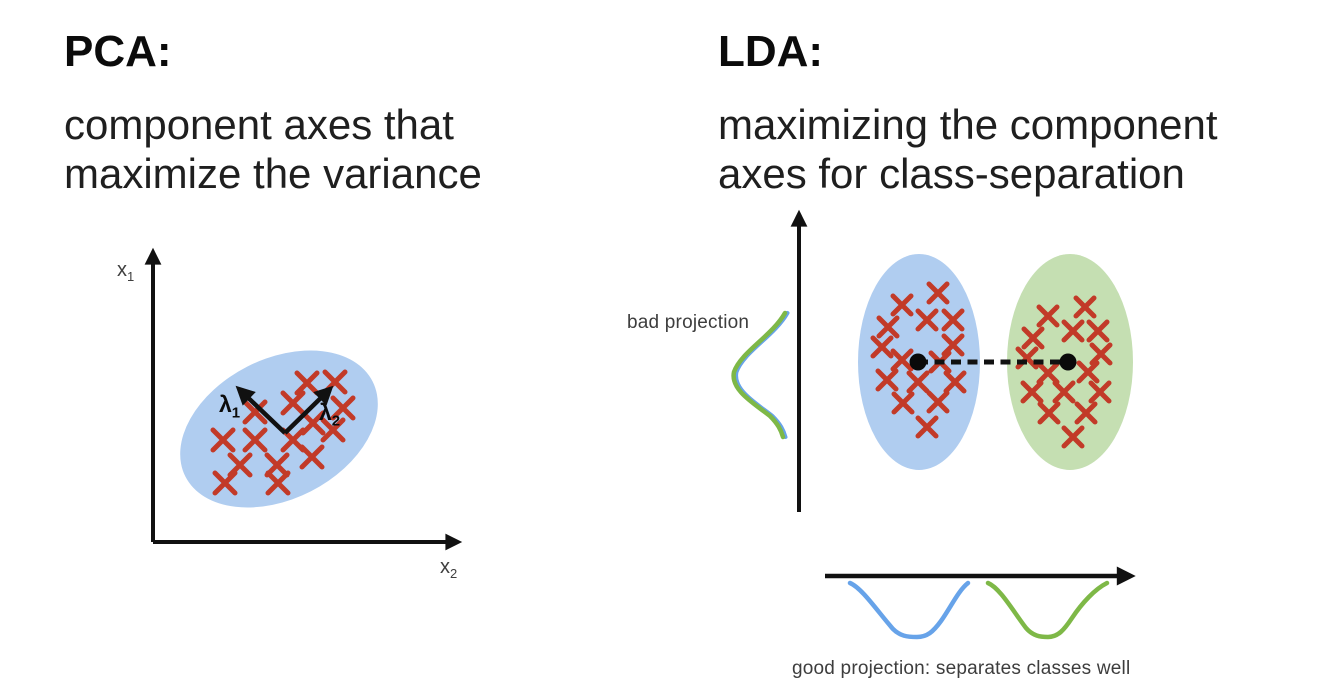  What do you see at coordinates (273, 173) in the screenshot?
I see `pca-subtitle-line2: maximize the variance` at bounding box center [273, 173].